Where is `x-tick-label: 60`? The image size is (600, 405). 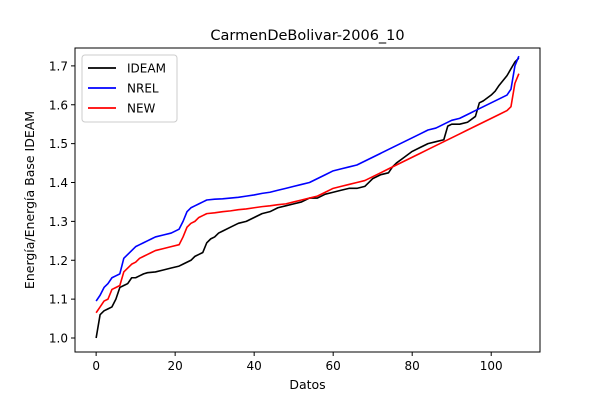
x-tick-label: 60 is located at coordinates (333, 366).